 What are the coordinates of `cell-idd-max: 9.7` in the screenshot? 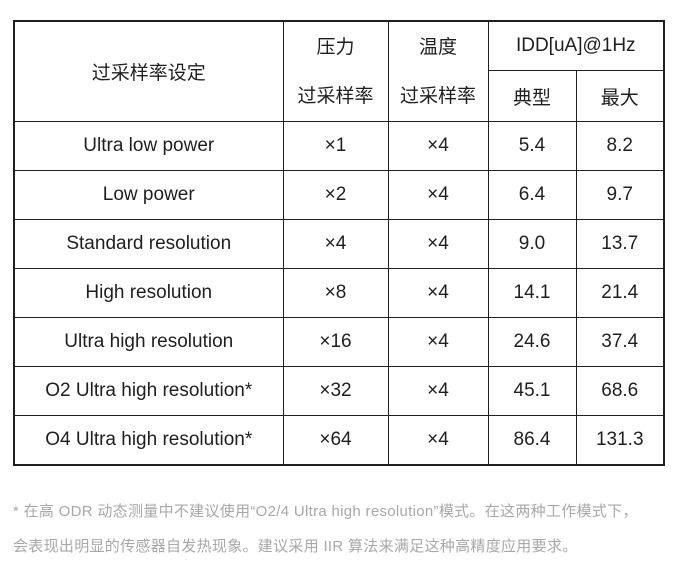 It's located at (620, 195).